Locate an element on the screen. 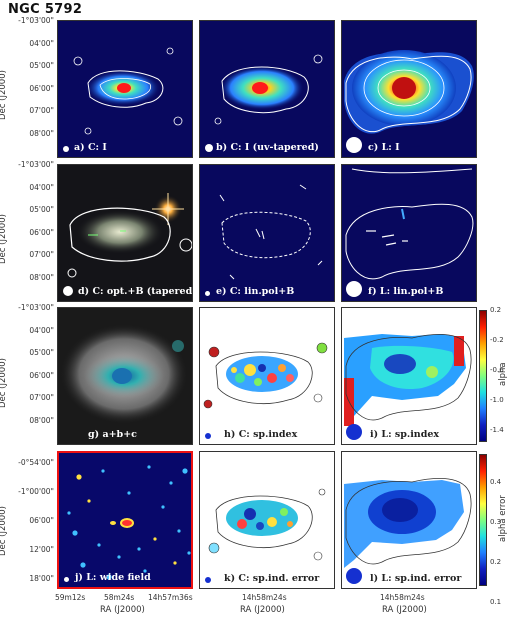 Image resolution: width=510 pixels, height=618 pixels. panel-e: e) C: lin.pol+B is located at coordinates (267, 233).